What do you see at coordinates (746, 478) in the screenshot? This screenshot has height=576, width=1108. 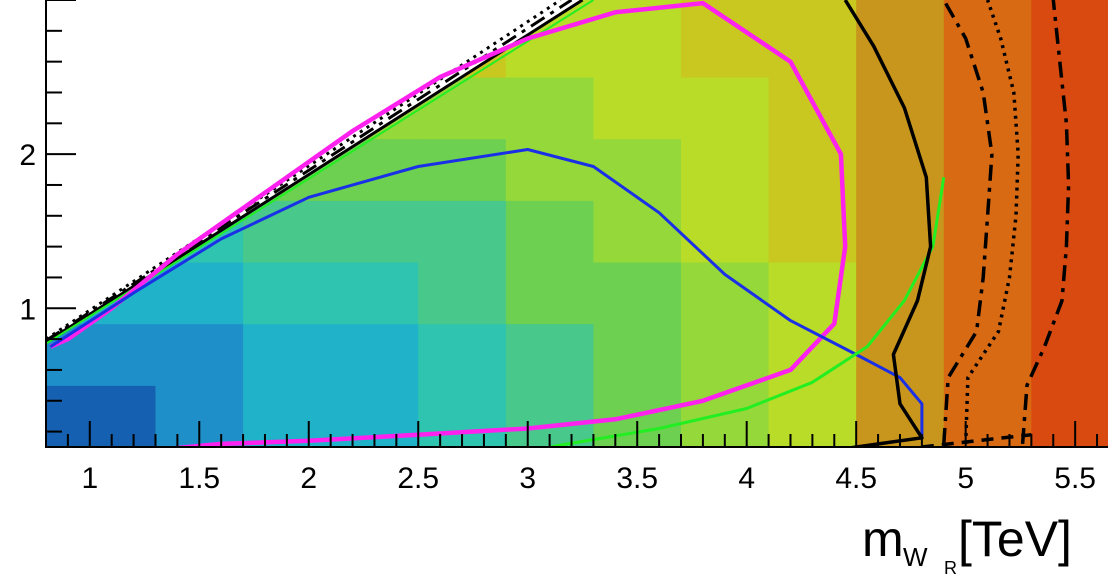 I see `x-tick-label: 4` at bounding box center [746, 478].